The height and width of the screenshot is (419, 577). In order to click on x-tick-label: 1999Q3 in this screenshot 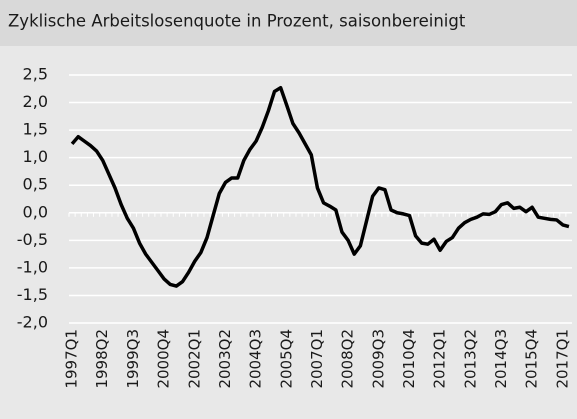, I will do `click(133, 359)`.